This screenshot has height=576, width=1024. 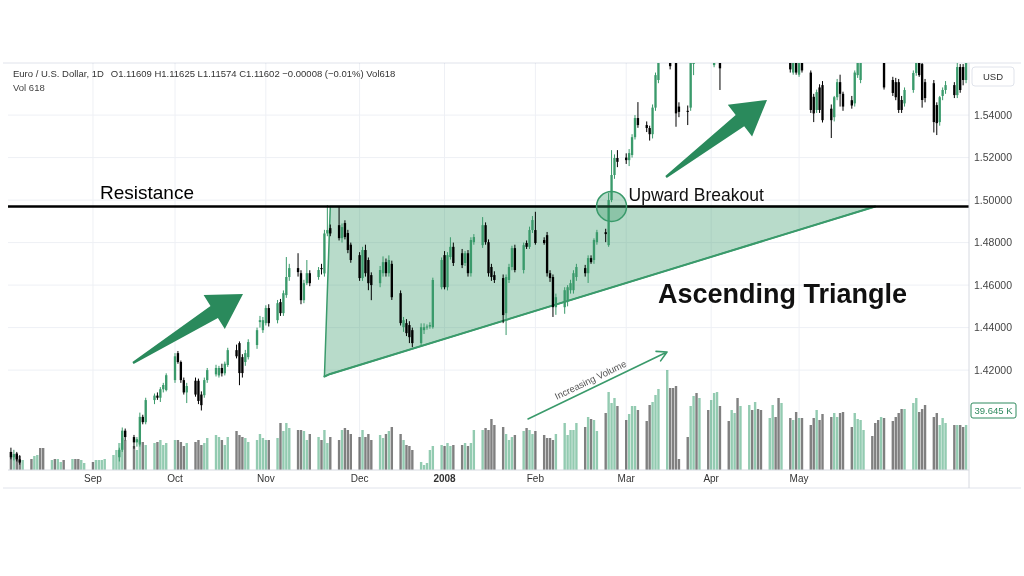 What do you see at coordinates (626, 478) in the screenshot?
I see `x-tick-label: Mar` at bounding box center [626, 478].